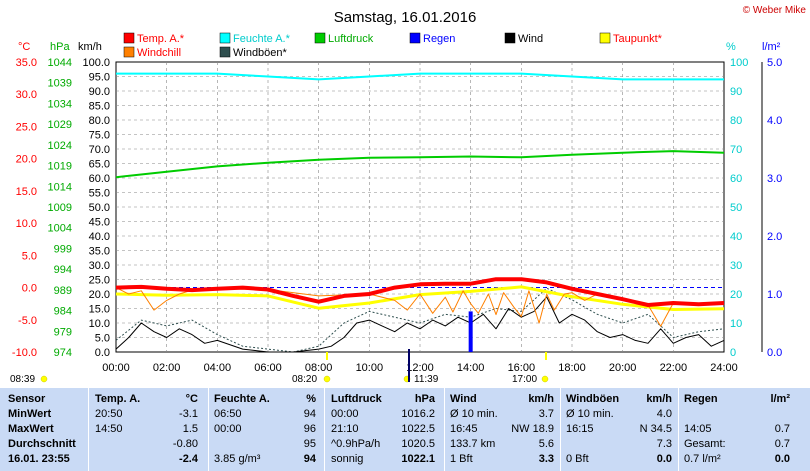 The width and height of the screenshot is (810, 471). I want to click on x-tick-label: 14:00, so click(471, 368).